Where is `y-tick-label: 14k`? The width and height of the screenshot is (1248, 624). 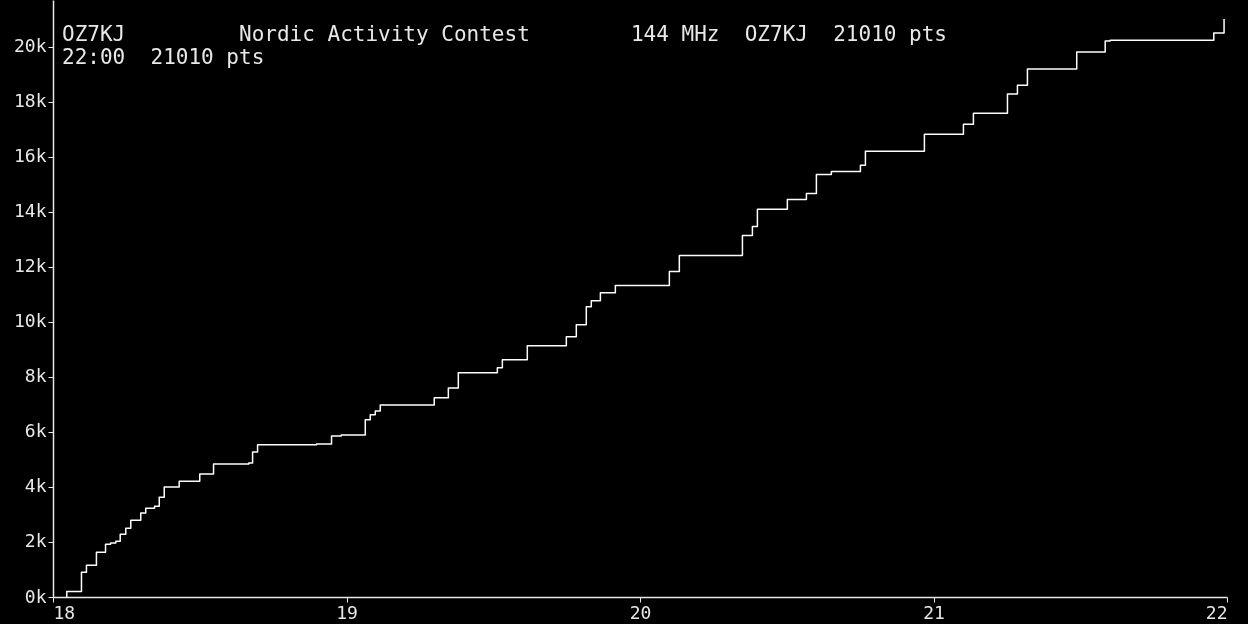
y-tick-label: 14k is located at coordinates (30, 211).